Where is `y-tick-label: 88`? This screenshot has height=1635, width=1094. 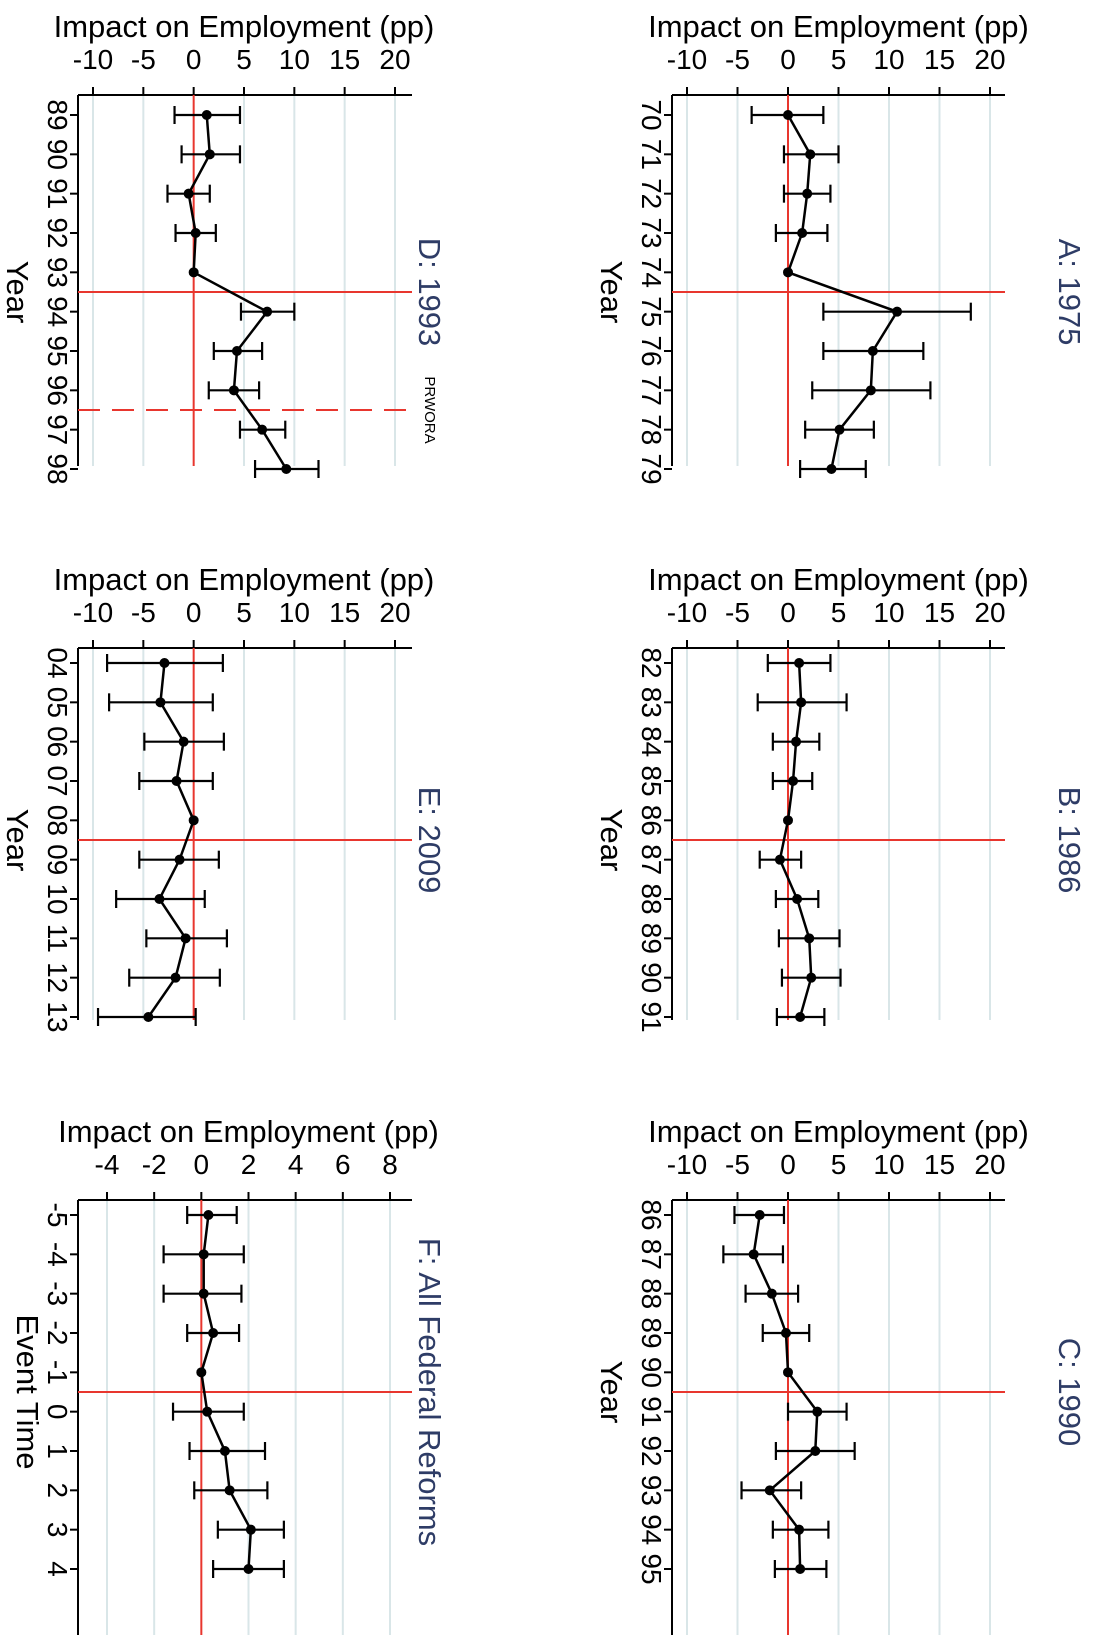
y-tick-label: 88 is located at coordinates (651, 1293).